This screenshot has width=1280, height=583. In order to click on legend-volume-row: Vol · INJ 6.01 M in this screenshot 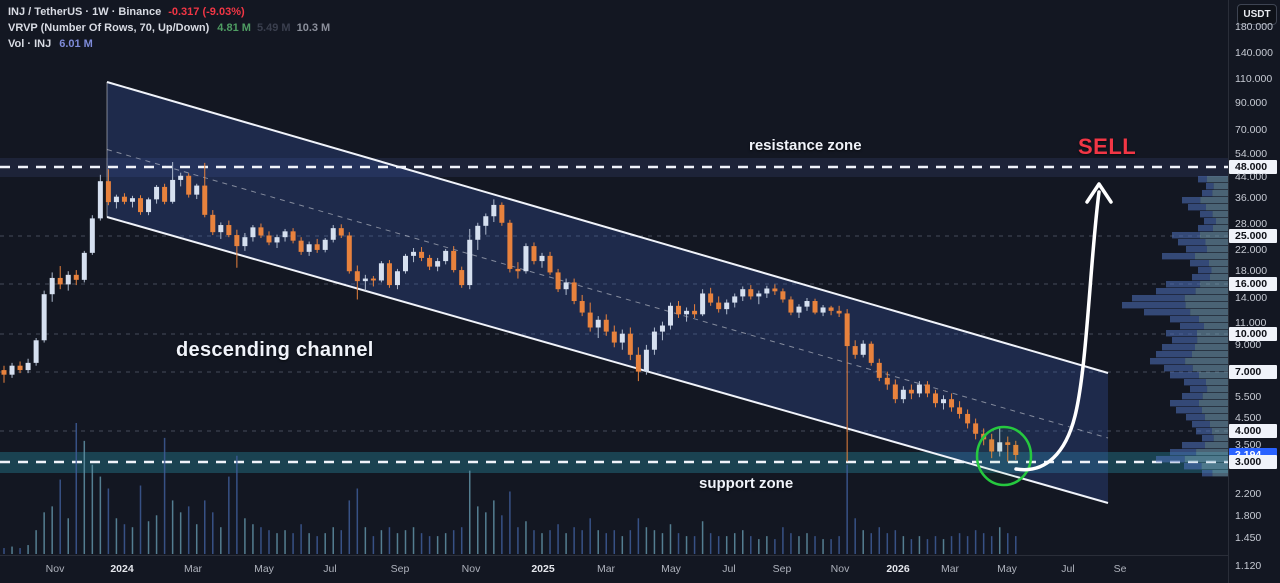, I will do `click(169, 44)`.